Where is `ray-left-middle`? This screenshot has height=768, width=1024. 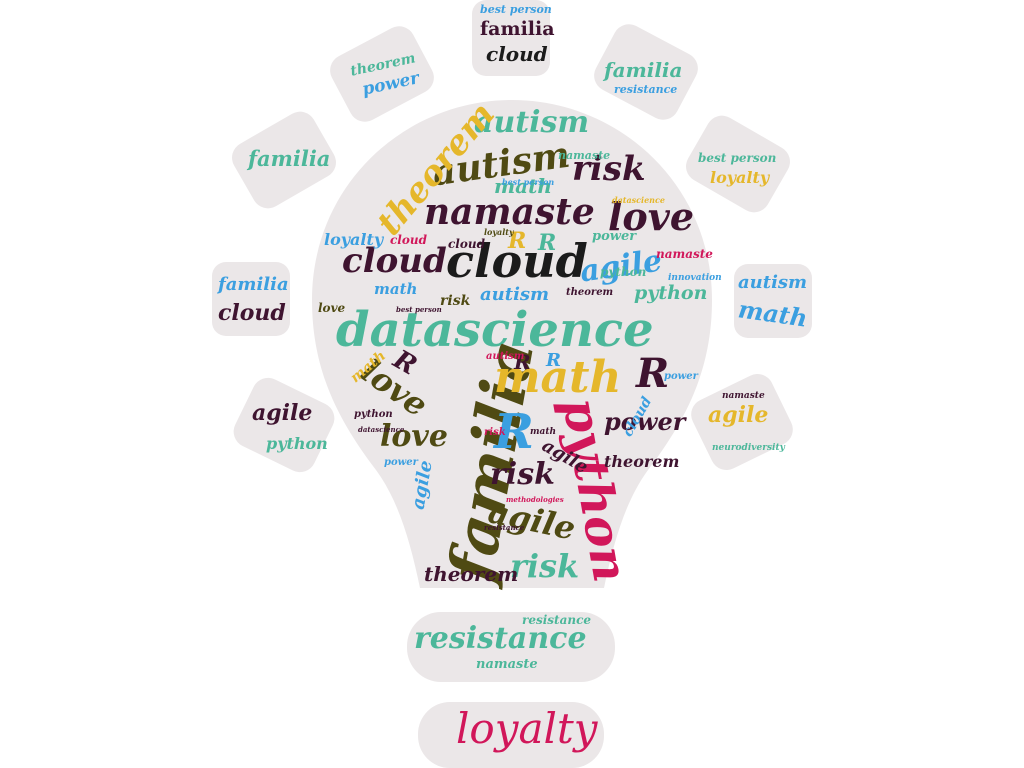 ray-left-middle is located at coordinates (251, 299).